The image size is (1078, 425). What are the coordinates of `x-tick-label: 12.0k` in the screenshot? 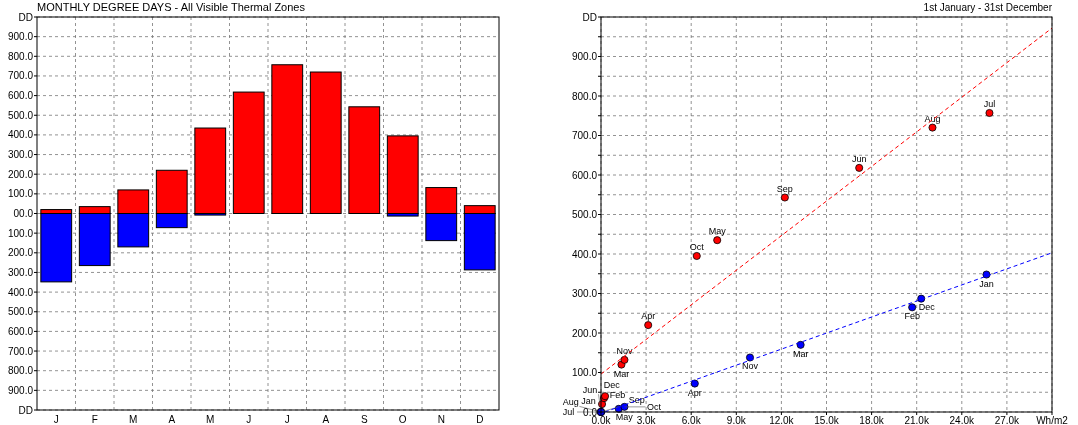 It's located at (782, 420).